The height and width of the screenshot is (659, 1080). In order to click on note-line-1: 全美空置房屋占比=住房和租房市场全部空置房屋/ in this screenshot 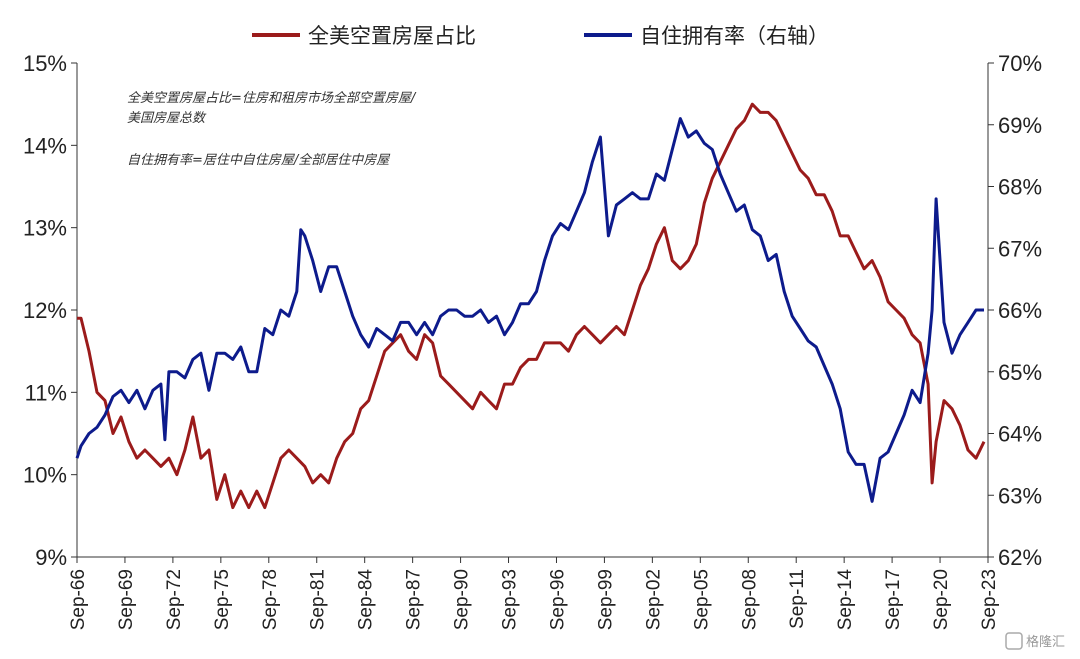, I will do `click(272, 98)`.